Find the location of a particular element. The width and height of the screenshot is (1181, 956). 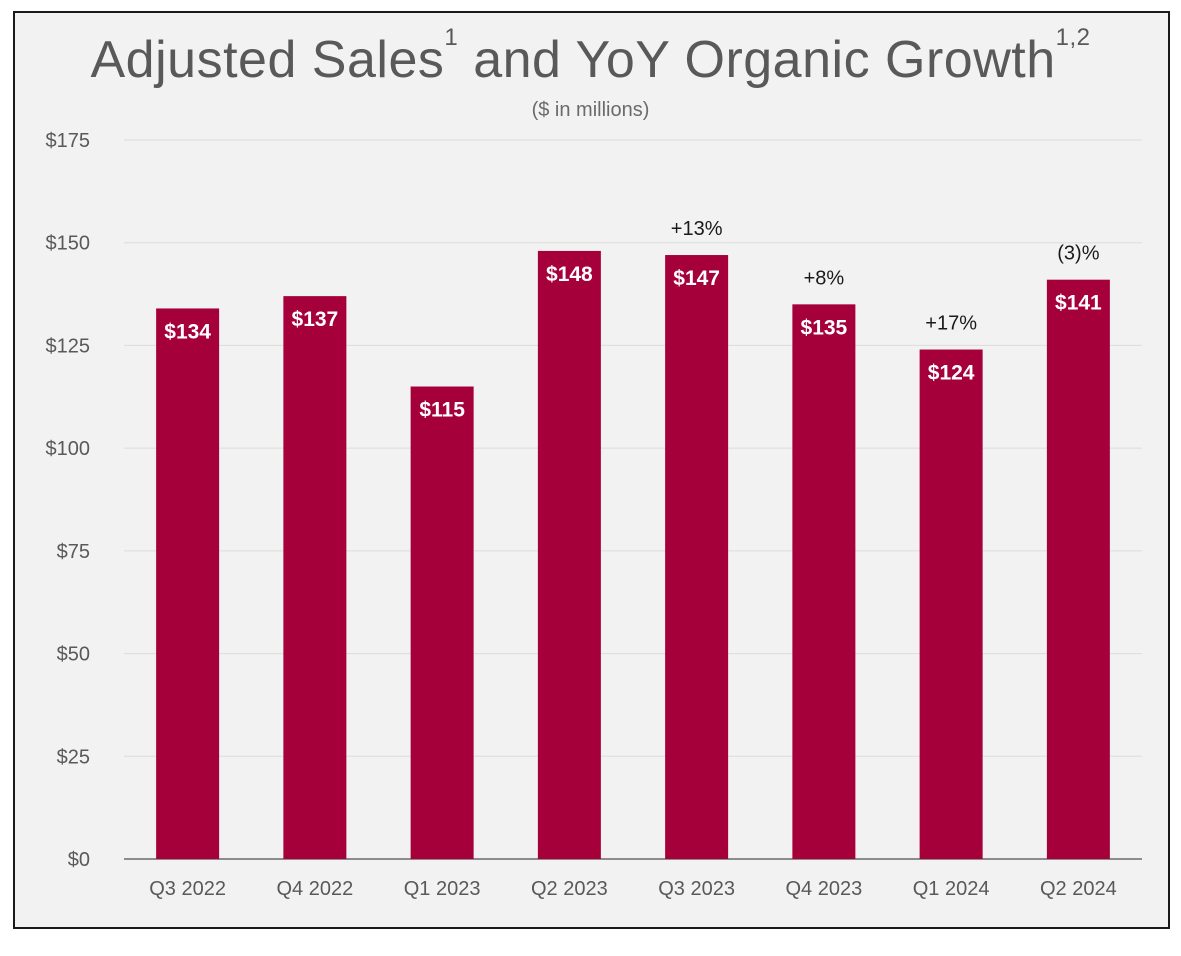

y-tick-label: $50 is located at coordinates (73, 655).